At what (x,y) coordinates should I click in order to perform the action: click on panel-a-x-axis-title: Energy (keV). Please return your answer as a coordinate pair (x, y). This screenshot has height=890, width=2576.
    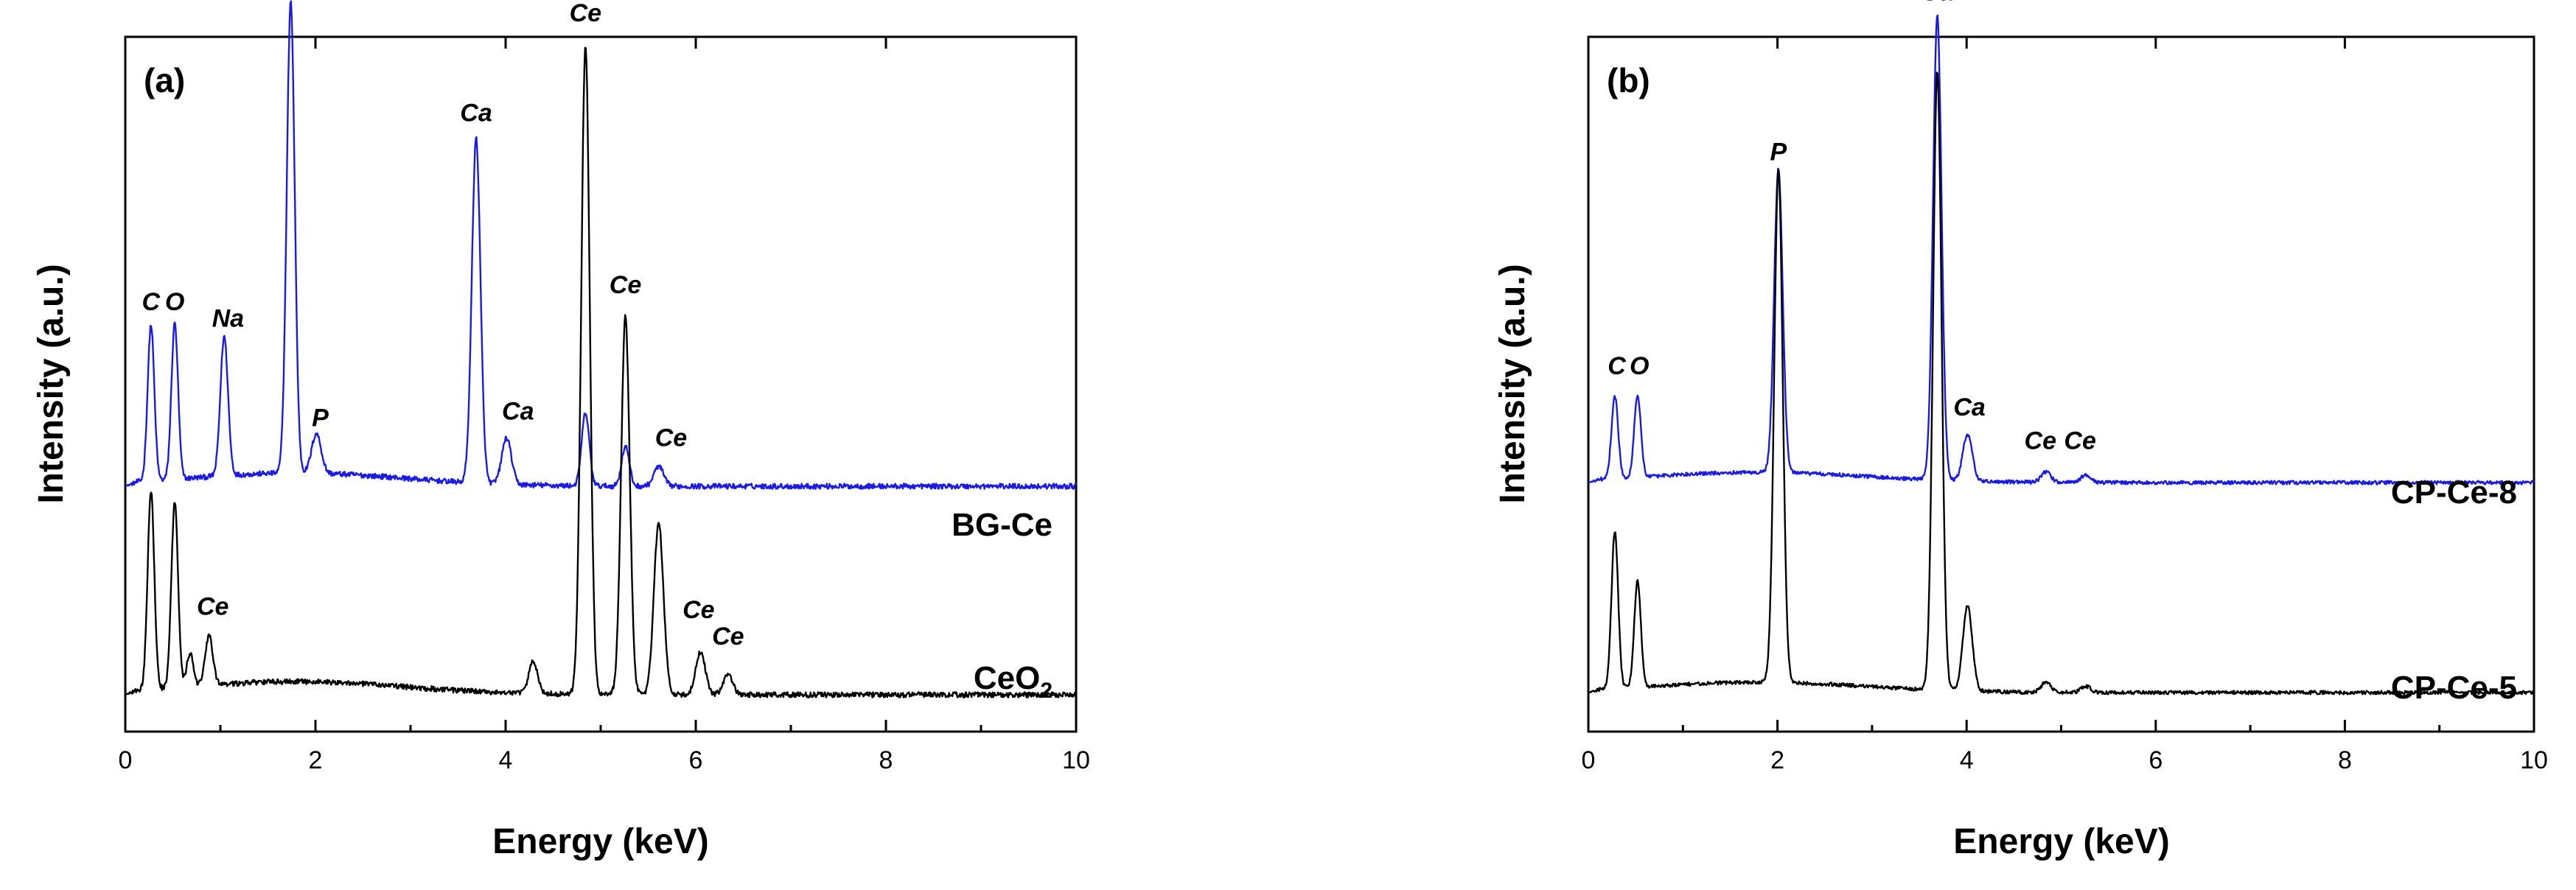
    Looking at the image, I should click on (600, 841).